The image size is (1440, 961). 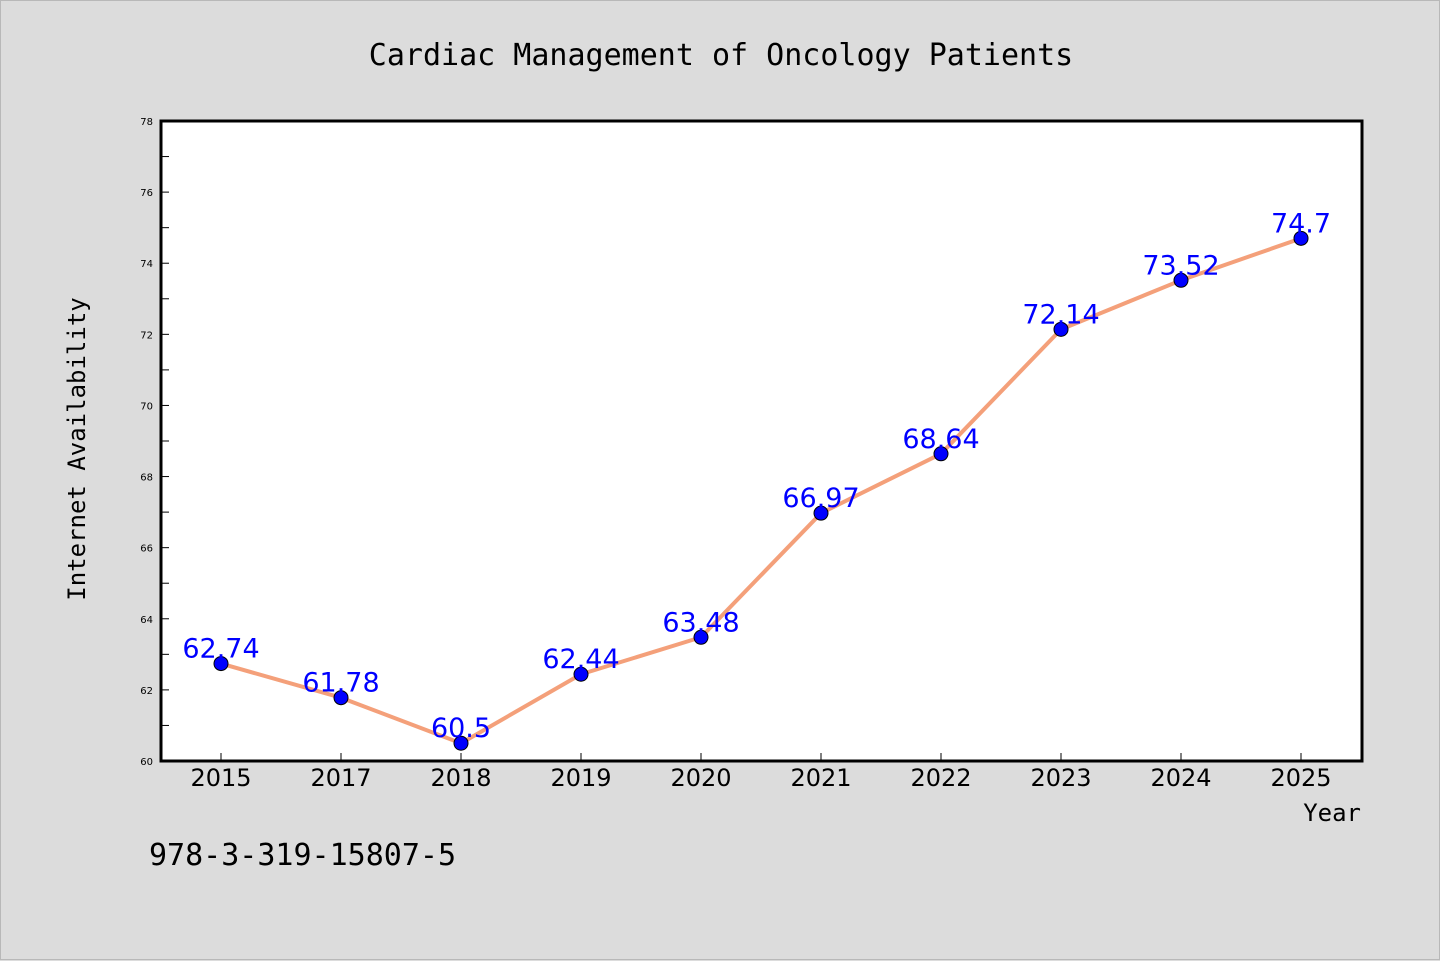 What do you see at coordinates (146, 193) in the screenshot?
I see `y-tick-label: 76` at bounding box center [146, 193].